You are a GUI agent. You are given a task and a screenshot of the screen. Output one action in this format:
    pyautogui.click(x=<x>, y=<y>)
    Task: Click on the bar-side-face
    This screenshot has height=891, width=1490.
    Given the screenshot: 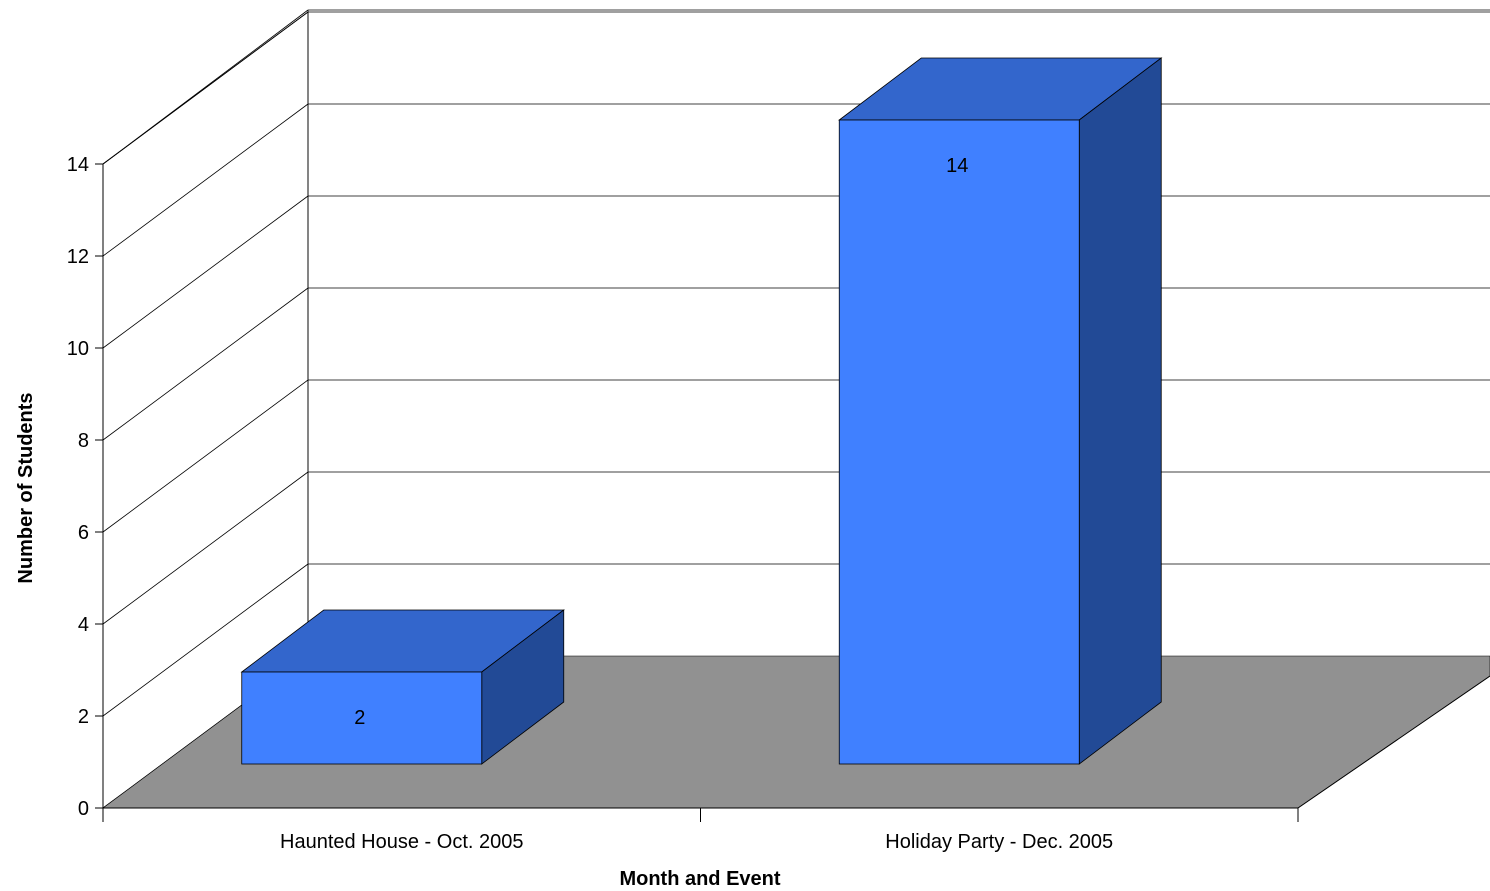 What is the action you would take?
    pyautogui.click(x=1120, y=411)
    